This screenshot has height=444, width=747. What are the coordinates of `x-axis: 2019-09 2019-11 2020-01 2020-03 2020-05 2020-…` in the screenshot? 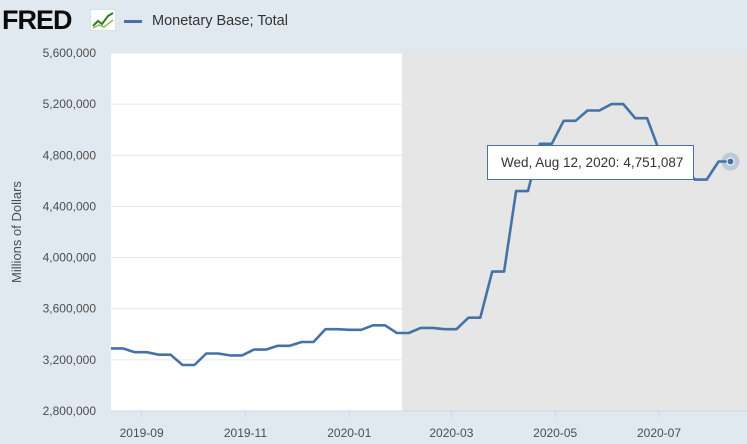 It's located at (400, 425).